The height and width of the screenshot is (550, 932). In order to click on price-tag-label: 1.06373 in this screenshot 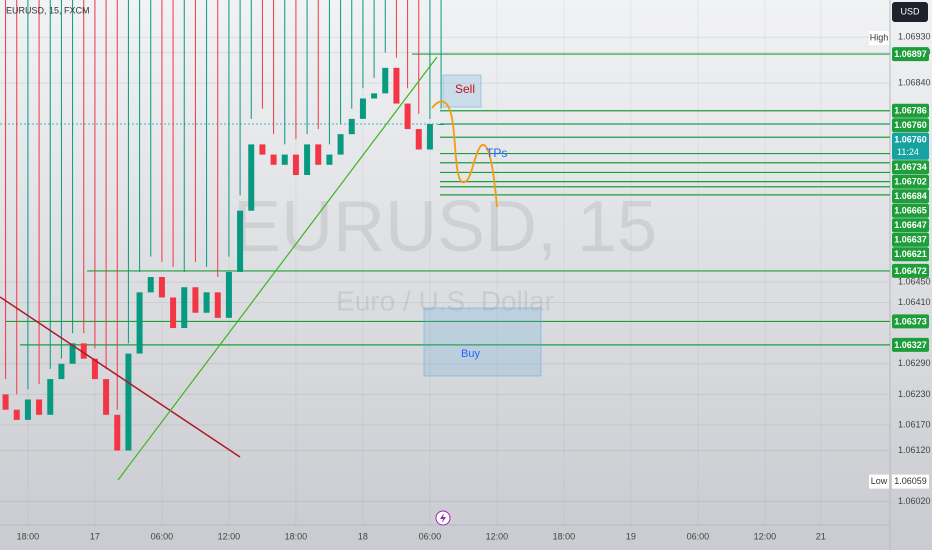, I will do `click(910, 321)`.